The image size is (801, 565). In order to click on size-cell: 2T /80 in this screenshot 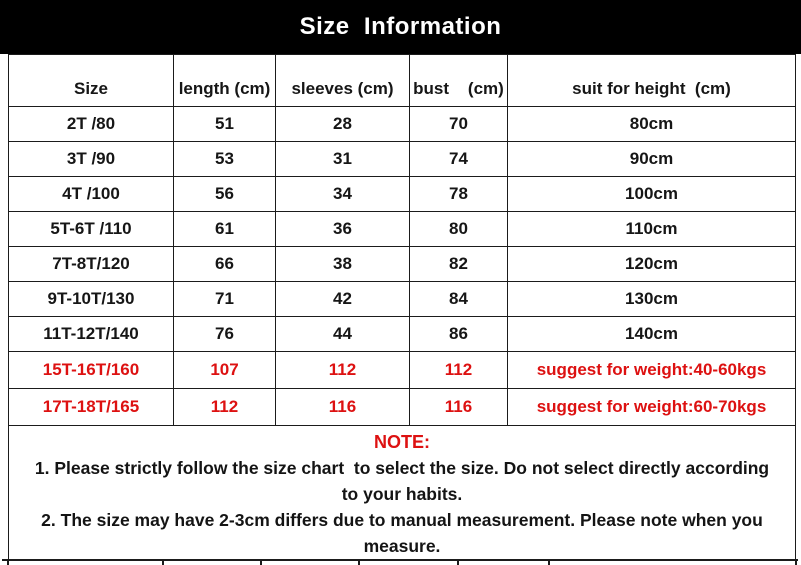, I will do `click(91, 124)`.